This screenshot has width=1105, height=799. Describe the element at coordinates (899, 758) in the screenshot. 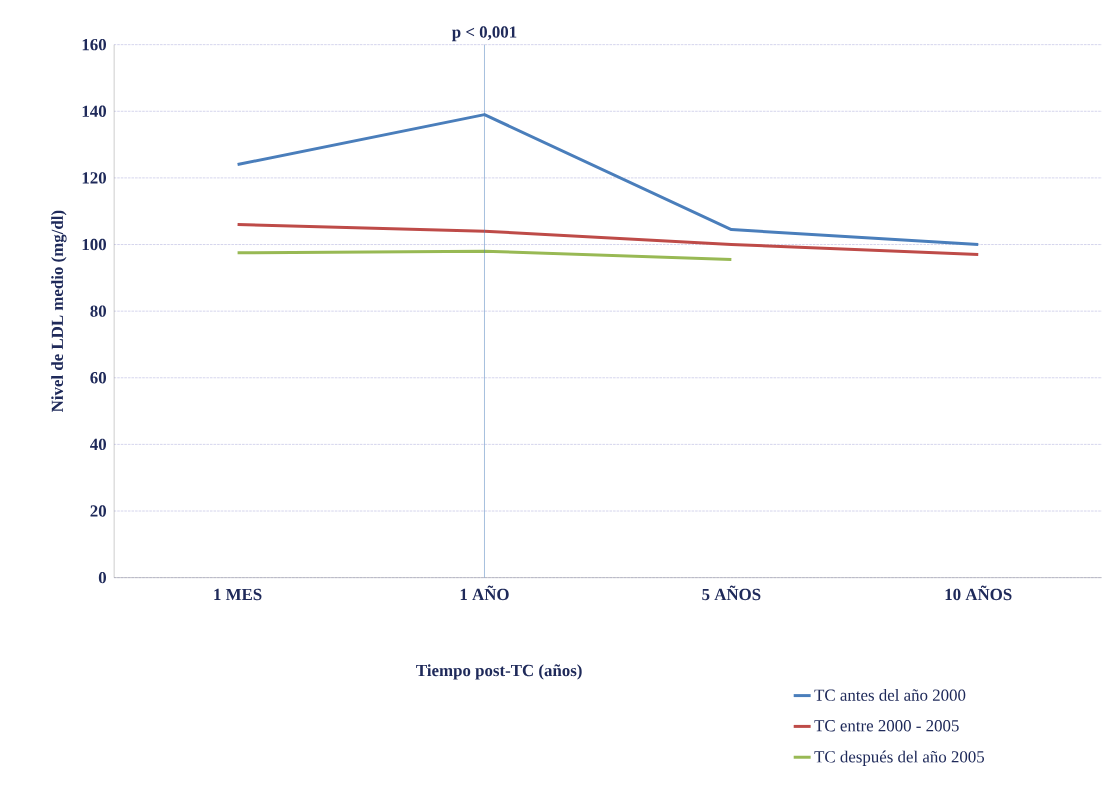

I see `legend-label: TC después del año 2005` at that location.